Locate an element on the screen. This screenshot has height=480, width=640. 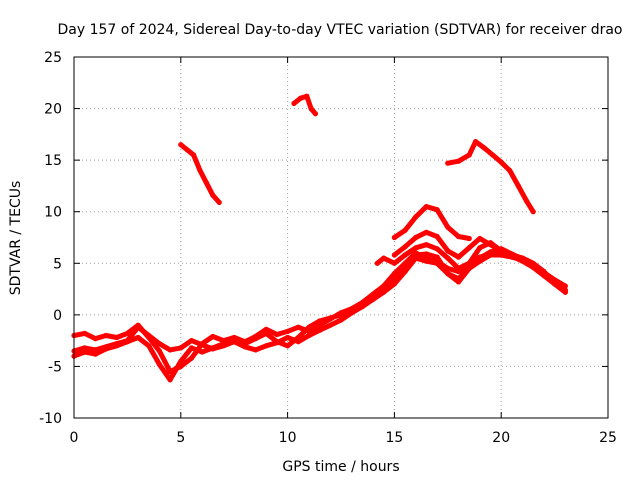
y-tick-label: -5 is located at coordinates (55, 367).